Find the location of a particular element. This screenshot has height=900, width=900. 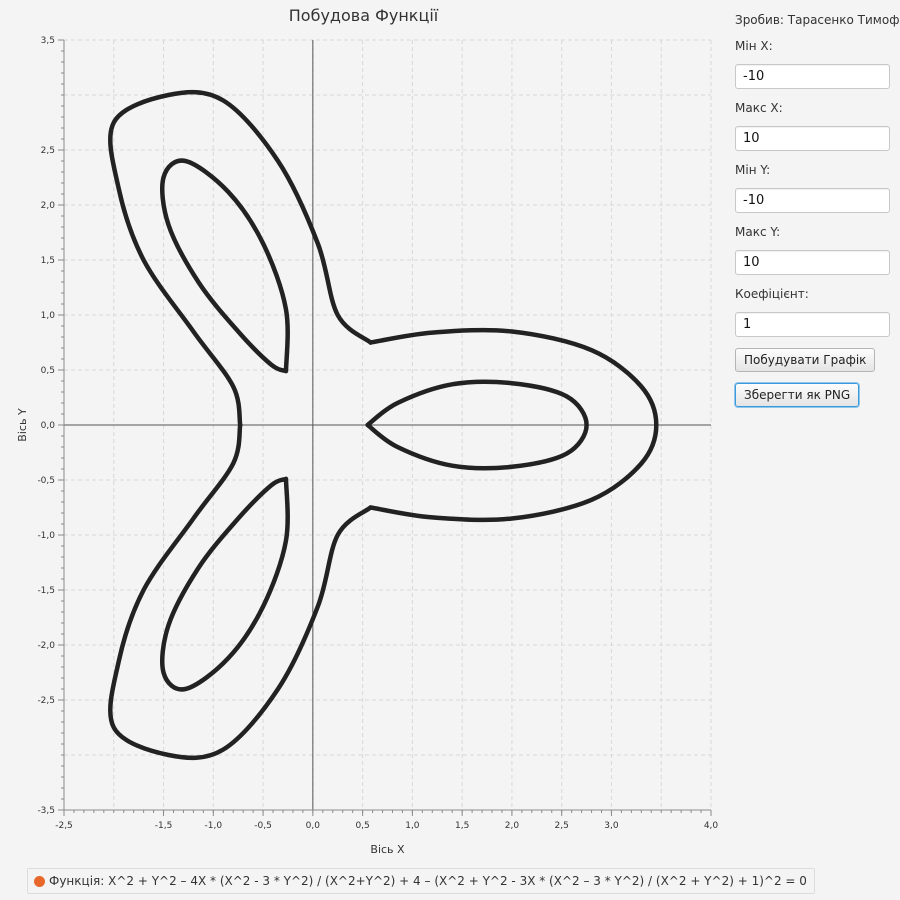

x-tick-label: -0,5 is located at coordinates (263, 826).